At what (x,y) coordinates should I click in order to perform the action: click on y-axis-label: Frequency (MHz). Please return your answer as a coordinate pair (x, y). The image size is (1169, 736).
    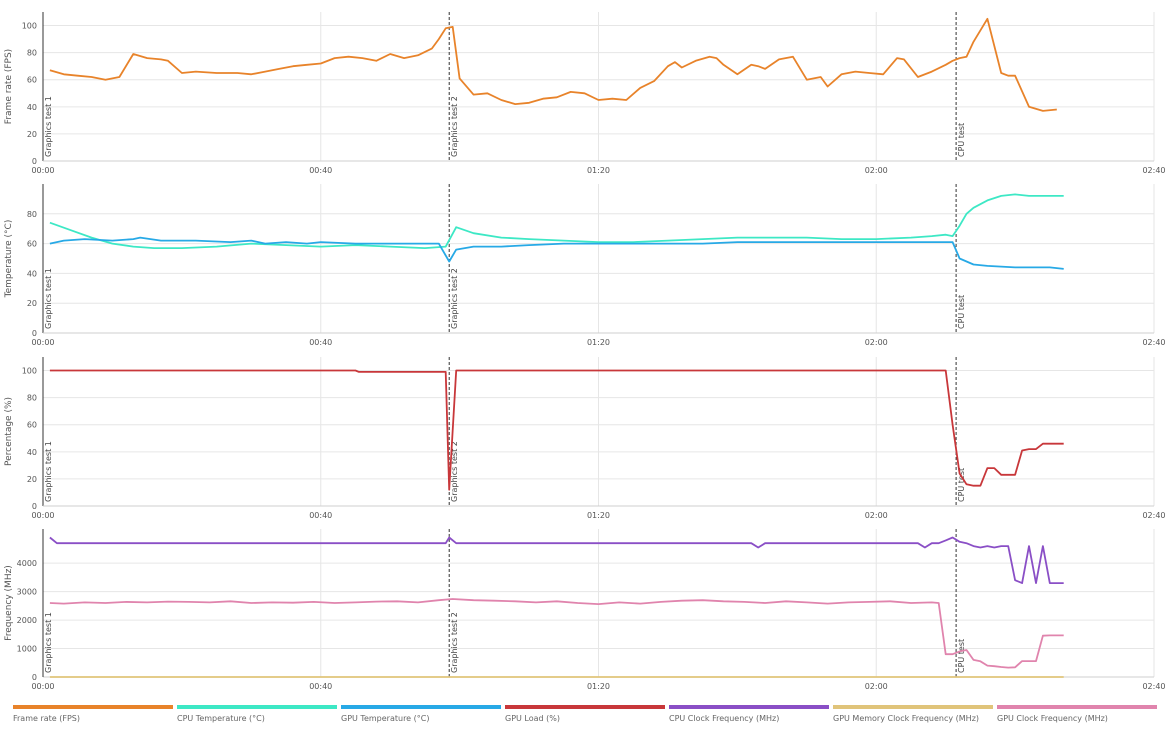
    Looking at the image, I should click on (9, 603).